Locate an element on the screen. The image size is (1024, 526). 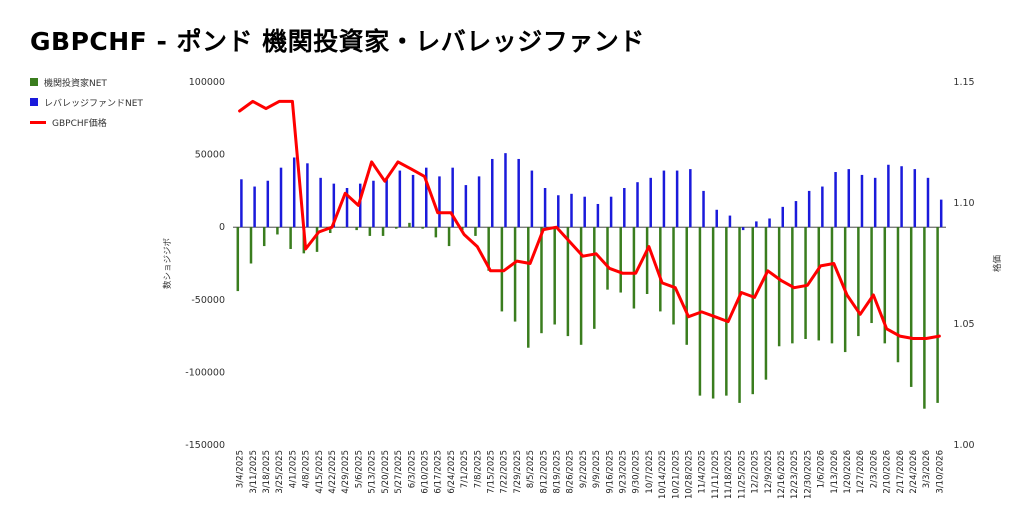
x-tick-label: 3/10/2026 is located at coordinates (940, 472).